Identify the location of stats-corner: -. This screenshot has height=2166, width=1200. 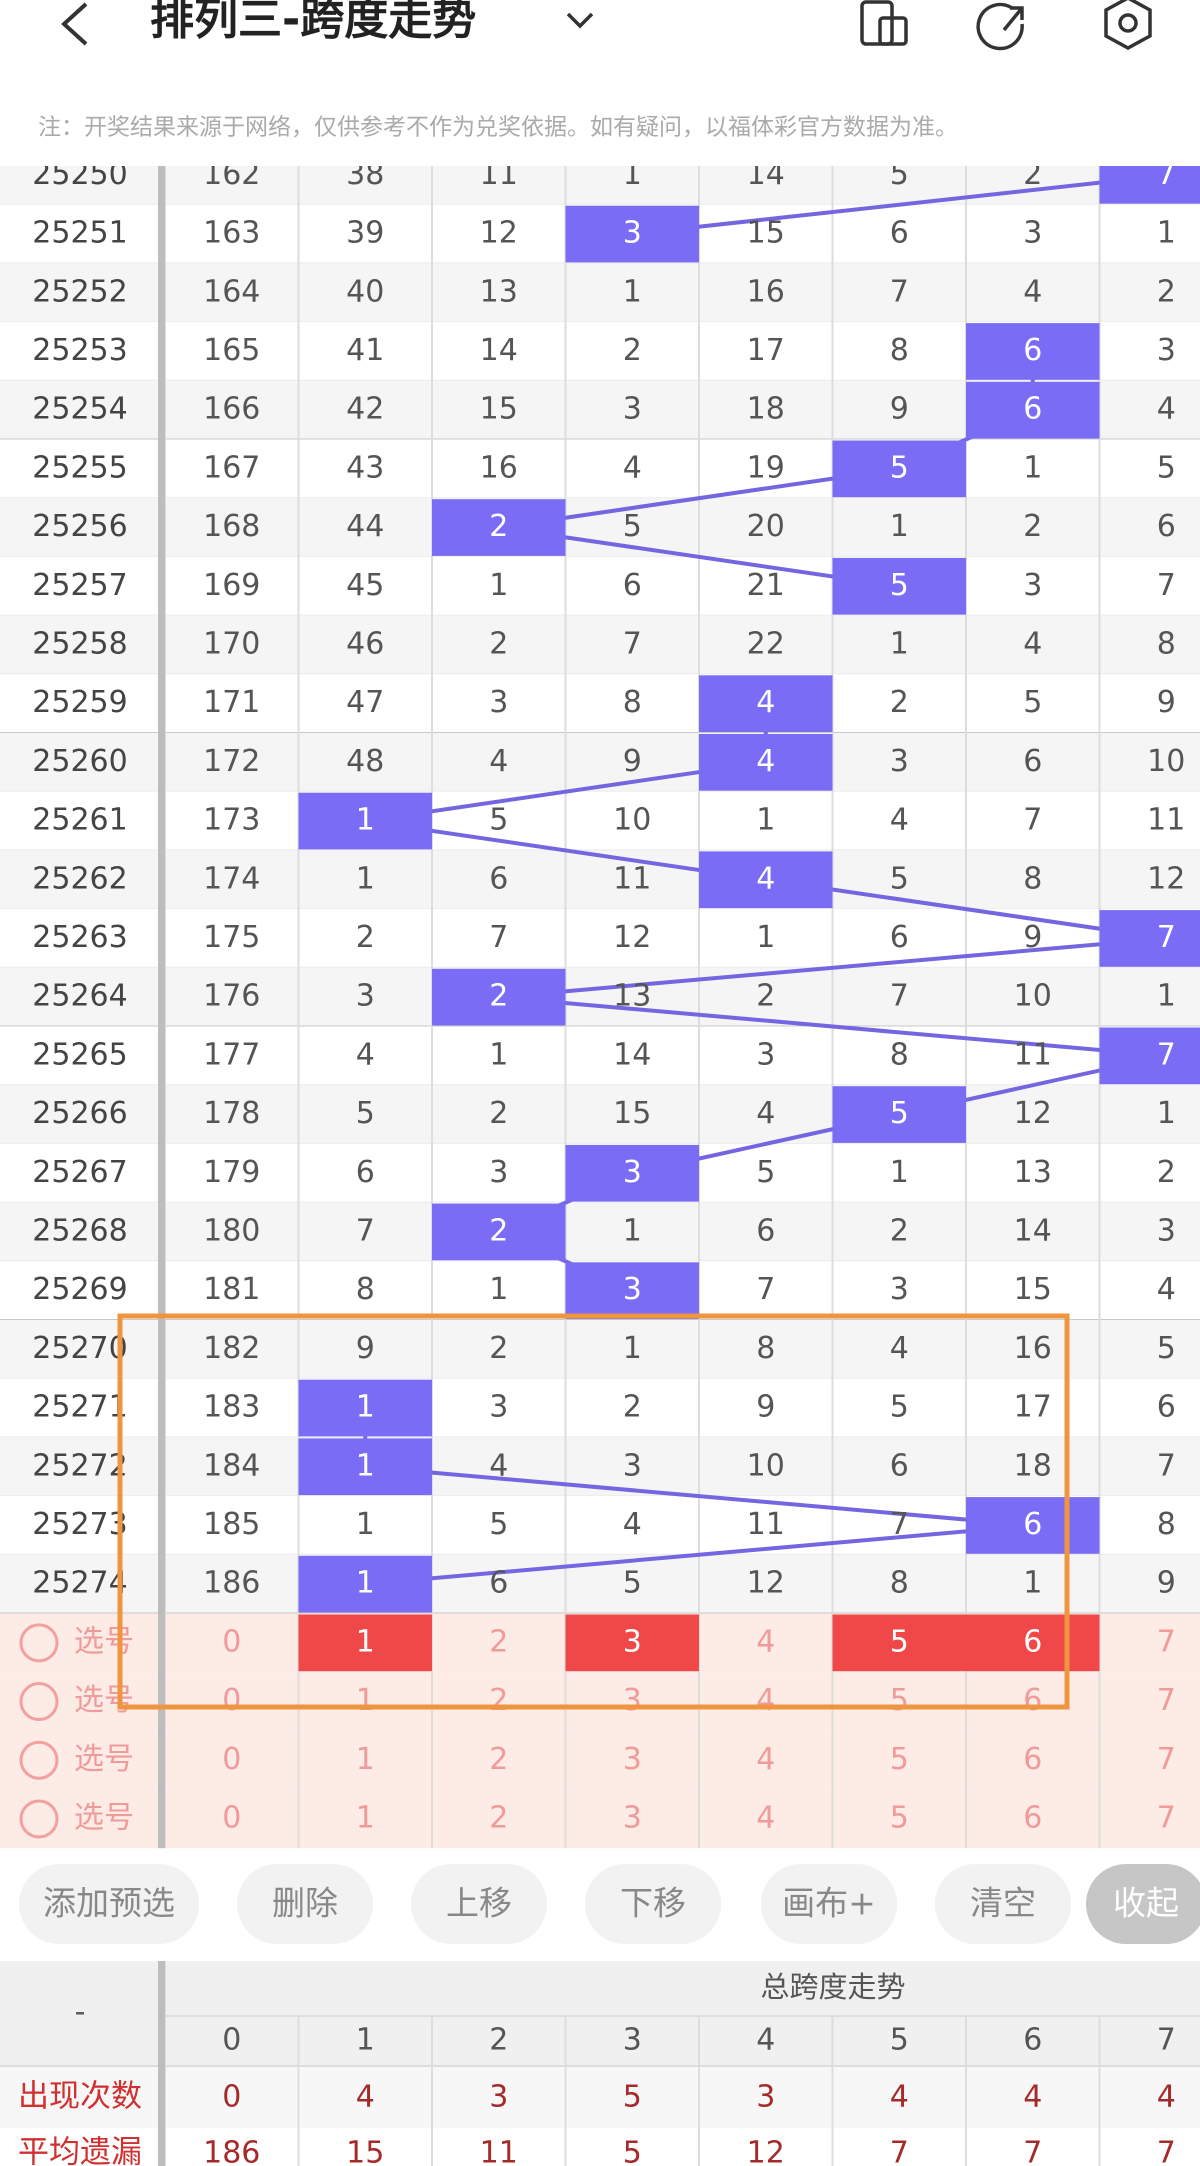
(80, 2012).